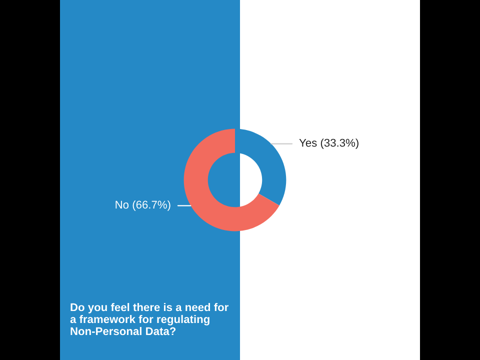  I want to click on slice-label: Yes (33.3%), so click(328, 143).